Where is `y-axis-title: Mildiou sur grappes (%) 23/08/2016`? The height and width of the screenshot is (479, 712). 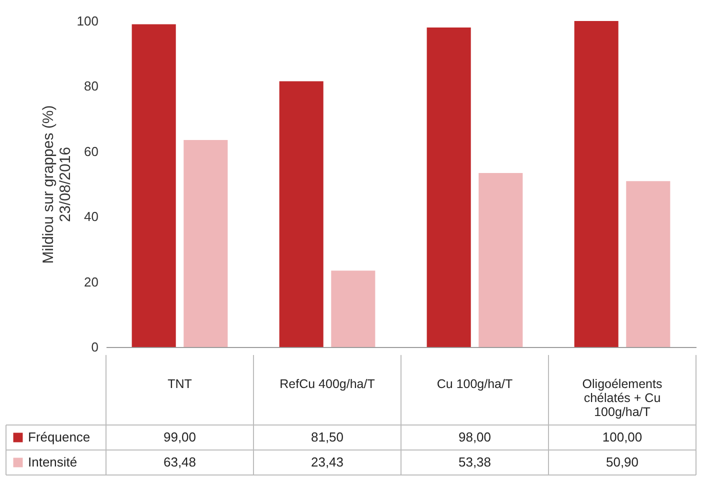 y-axis-title: Mildiou sur grappes (%) 23/08/2016 is located at coordinates (57, 184).